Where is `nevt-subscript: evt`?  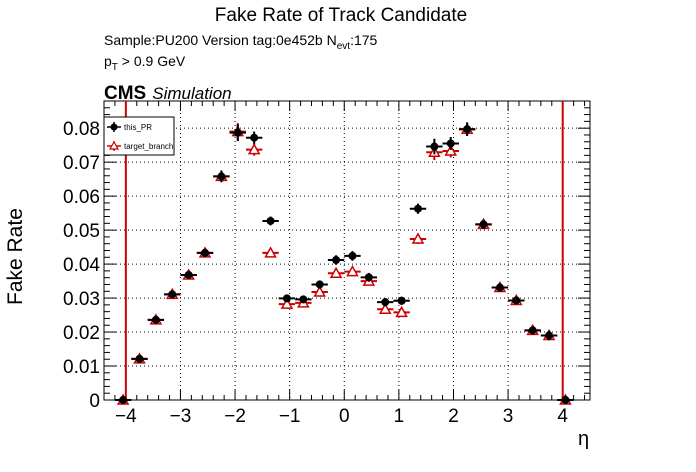 nevt-subscript: evt is located at coordinates (343, 46).